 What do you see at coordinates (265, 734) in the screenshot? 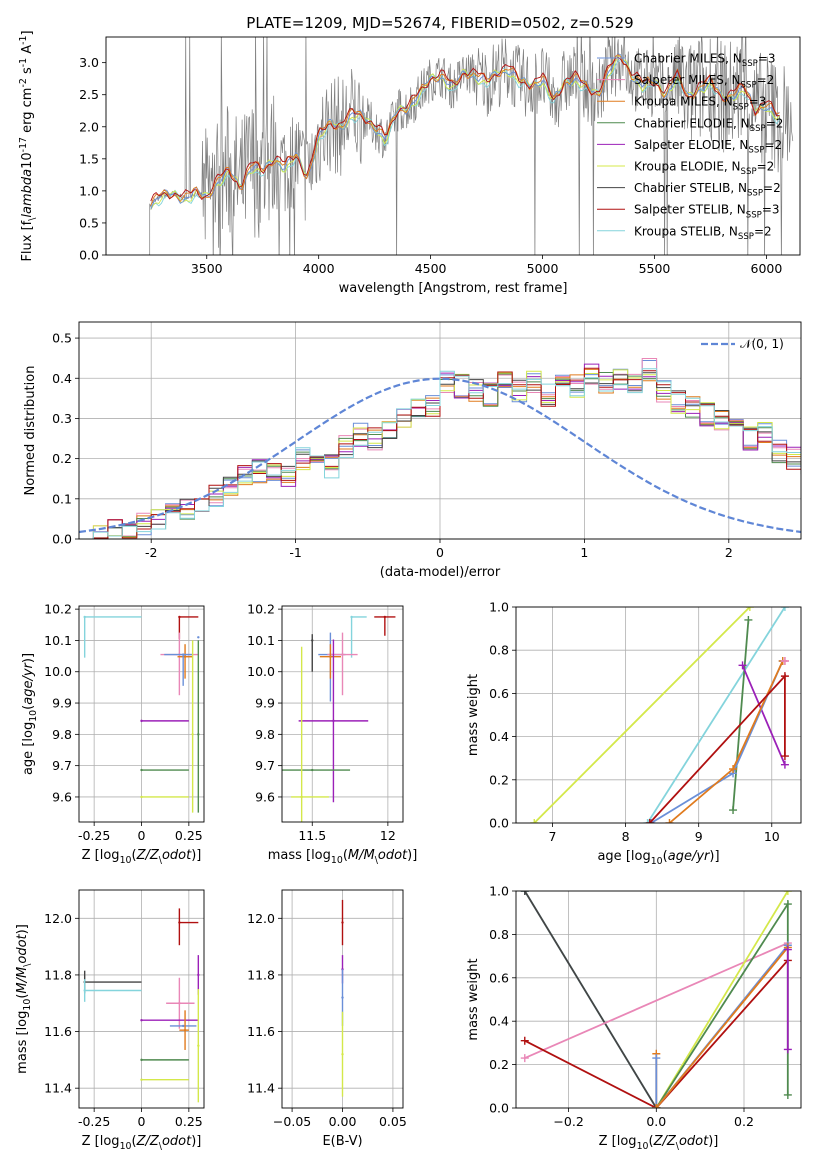
I see `y-tick-label: 9.8` at bounding box center [265, 734].